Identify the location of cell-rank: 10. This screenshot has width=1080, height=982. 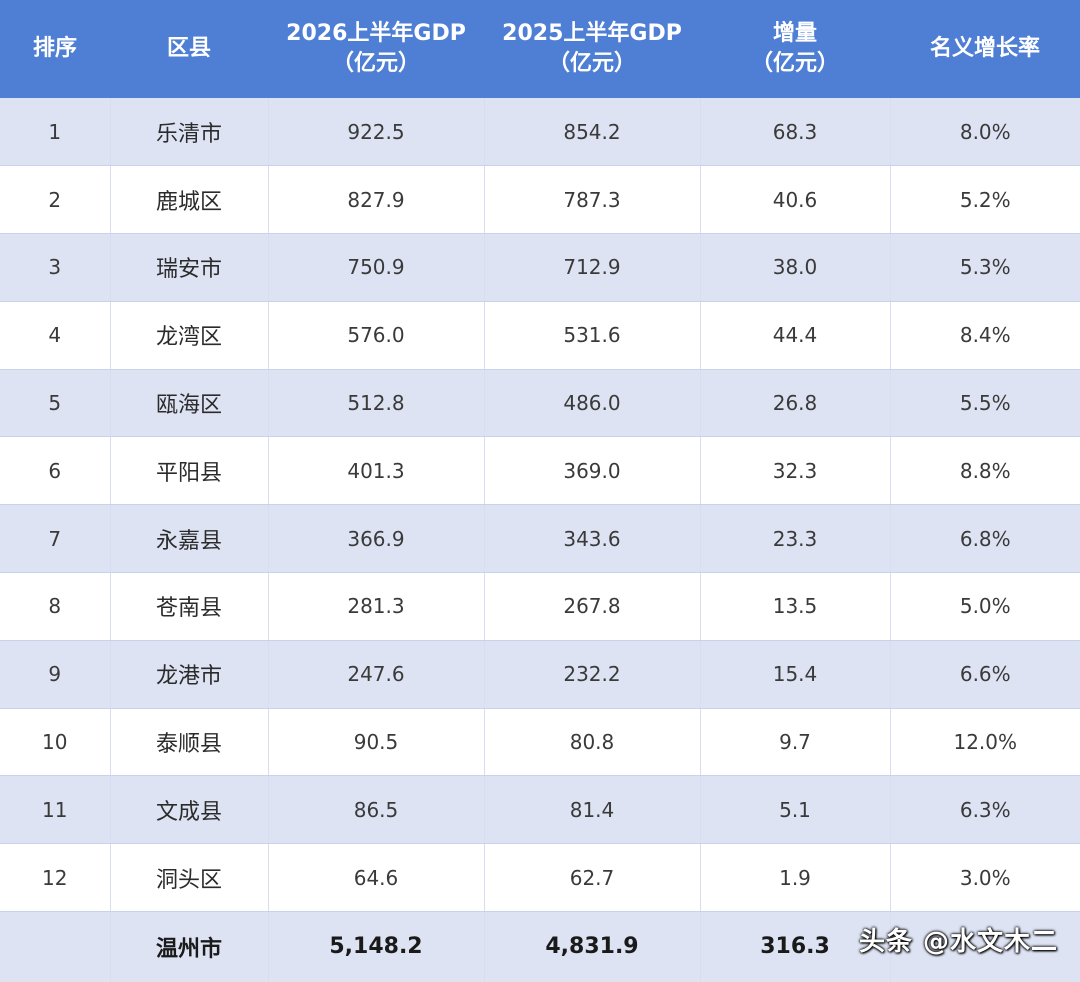
(55, 742).